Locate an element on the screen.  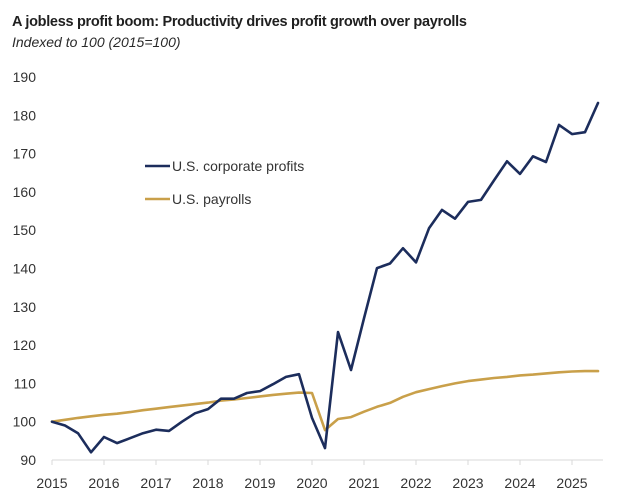
y-tick-label: 130 is located at coordinates (25, 307).